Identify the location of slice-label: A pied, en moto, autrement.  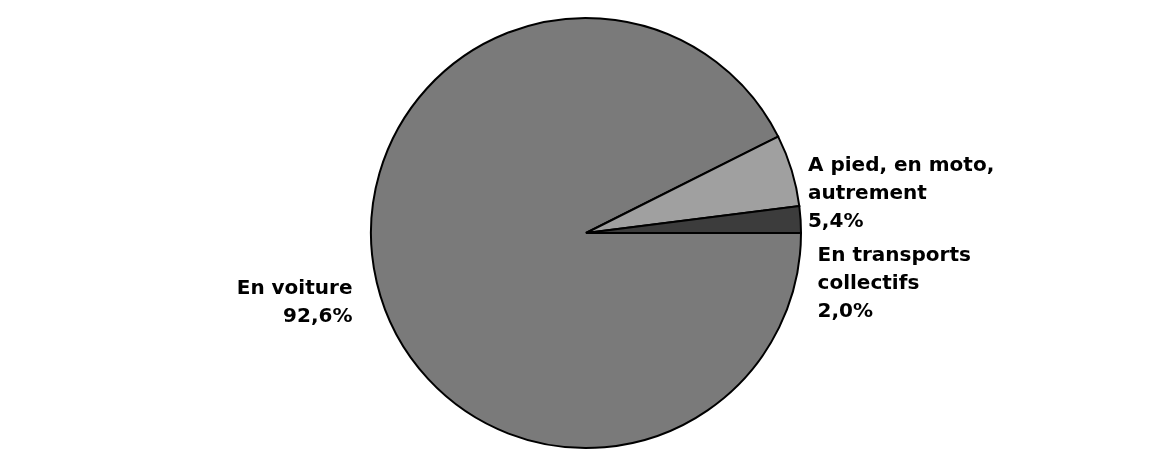
(901, 178).